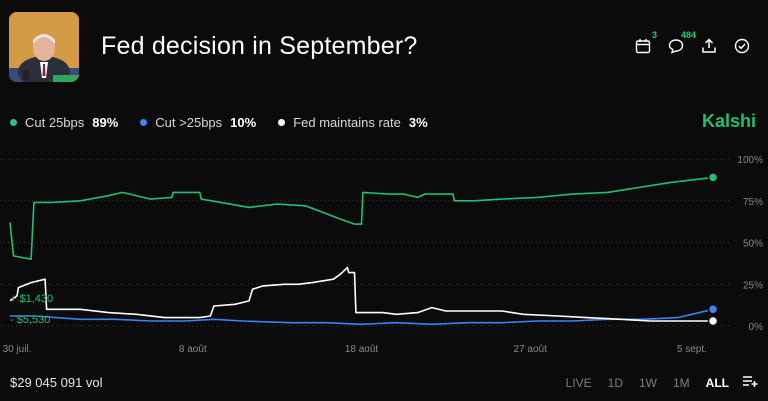 Image resolution: width=768 pixels, height=401 pixels. What do you see at coordinates (578, 382) in the screenshot?
I see `range-live: LIVE` at bounding box center [578, 382].